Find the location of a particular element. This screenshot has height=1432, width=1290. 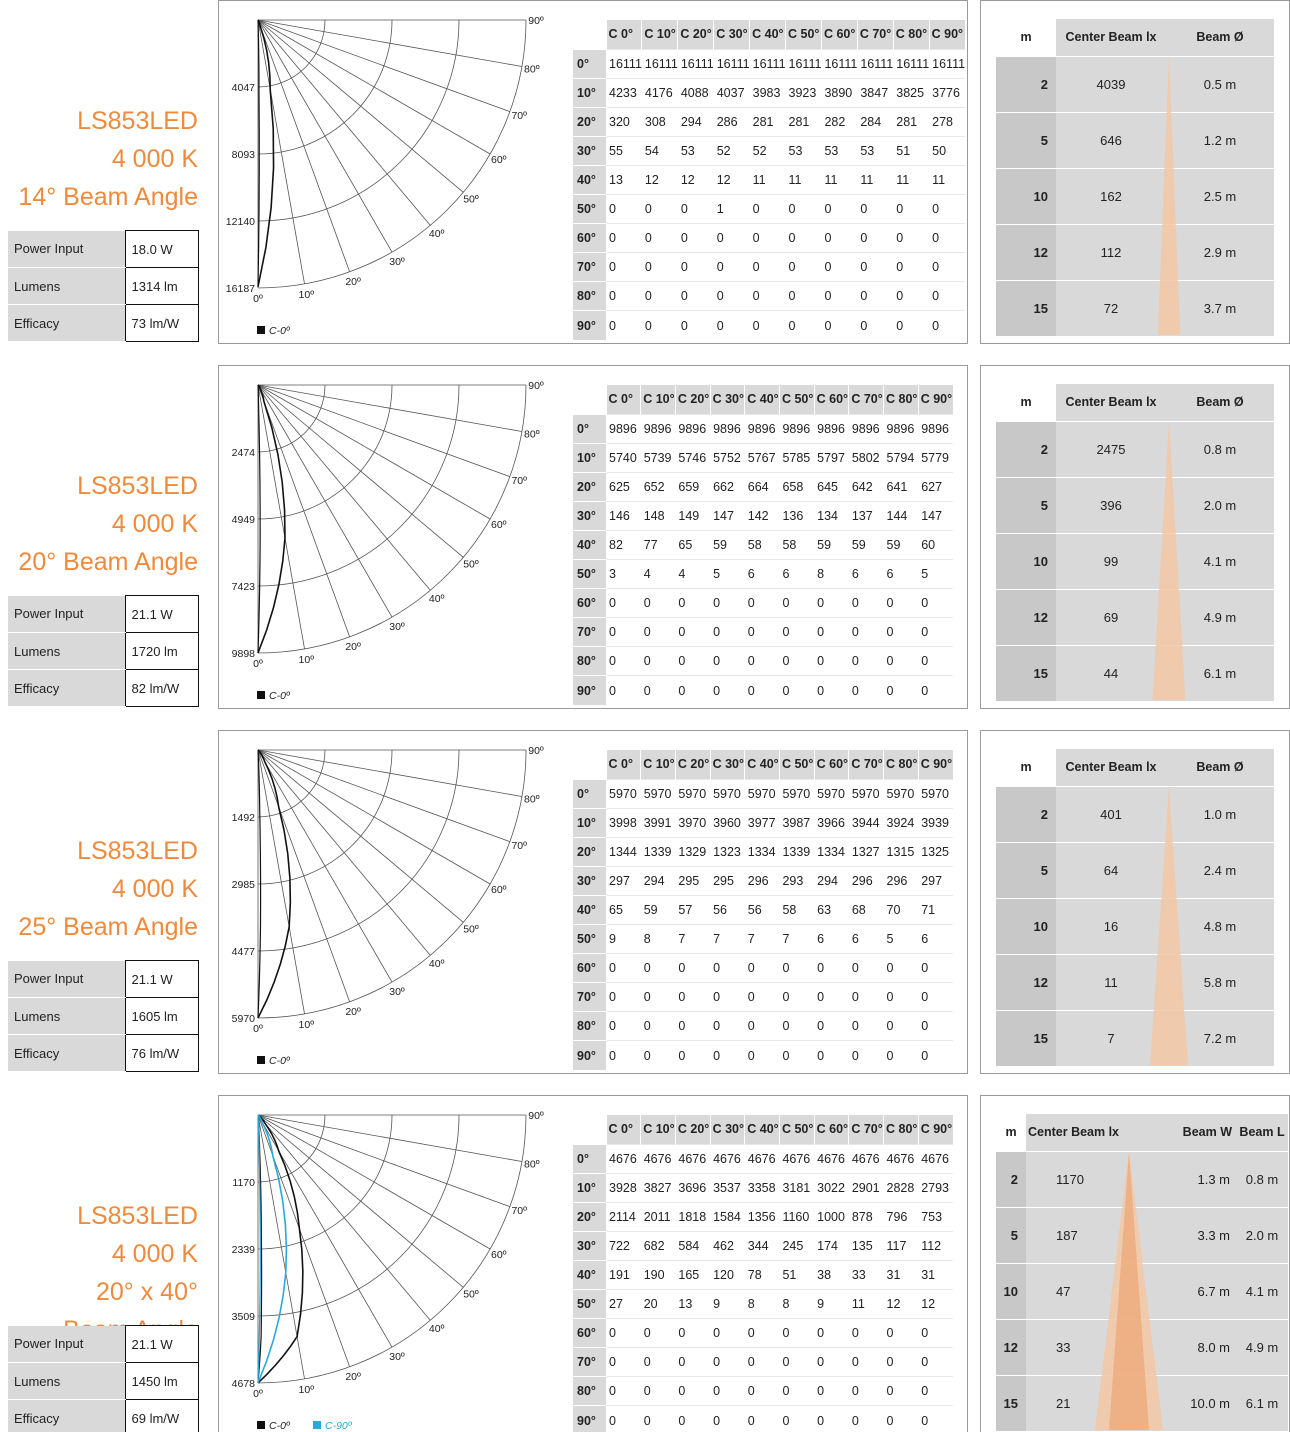

intensity-cell: 7 is located at coordinates (797, 939).